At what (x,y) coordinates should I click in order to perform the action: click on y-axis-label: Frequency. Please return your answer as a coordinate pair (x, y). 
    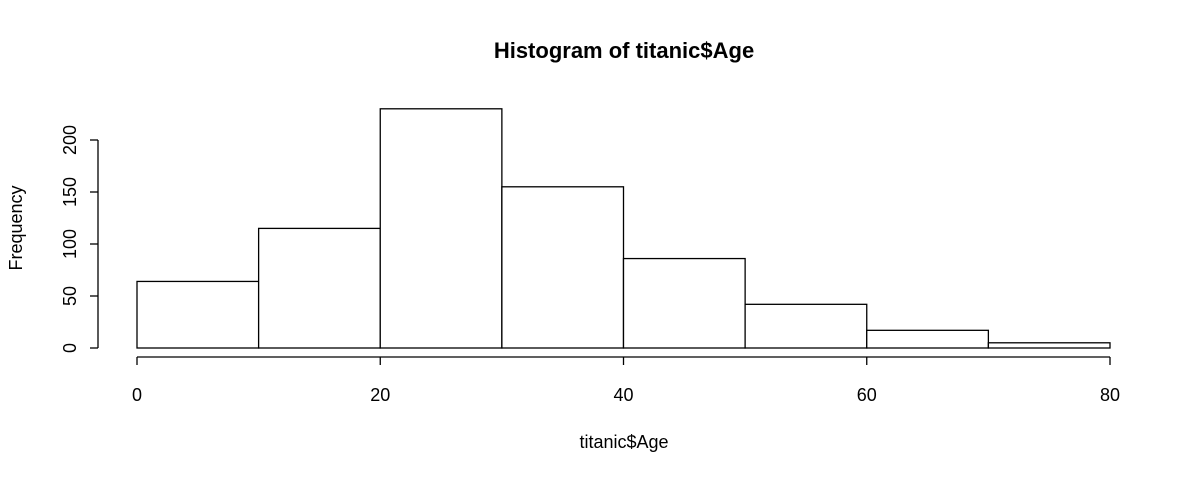
    Looking at the image, I should click on (16, 227).